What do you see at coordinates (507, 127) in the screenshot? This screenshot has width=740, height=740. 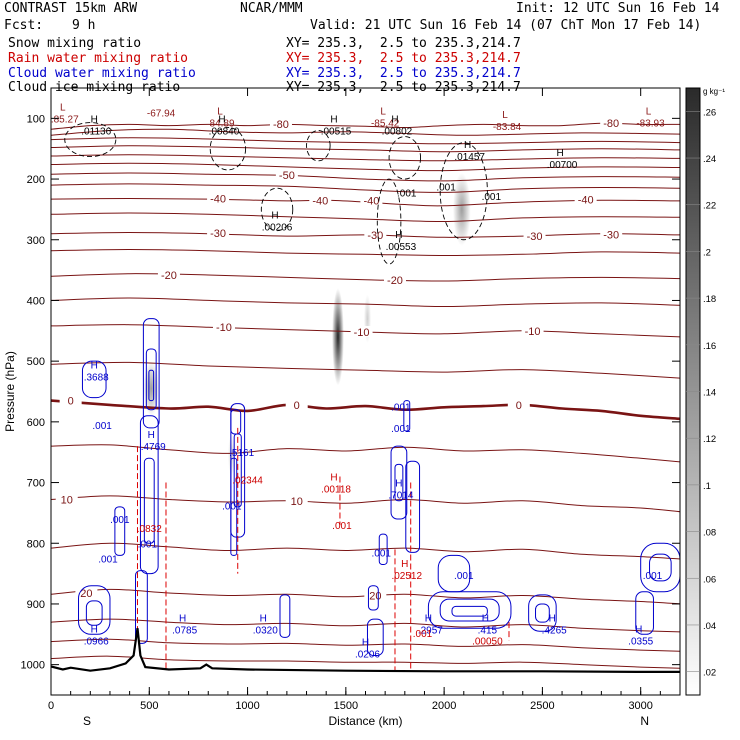 I see `extremum-value-label: -83.84` at bounding box center [507, 127].